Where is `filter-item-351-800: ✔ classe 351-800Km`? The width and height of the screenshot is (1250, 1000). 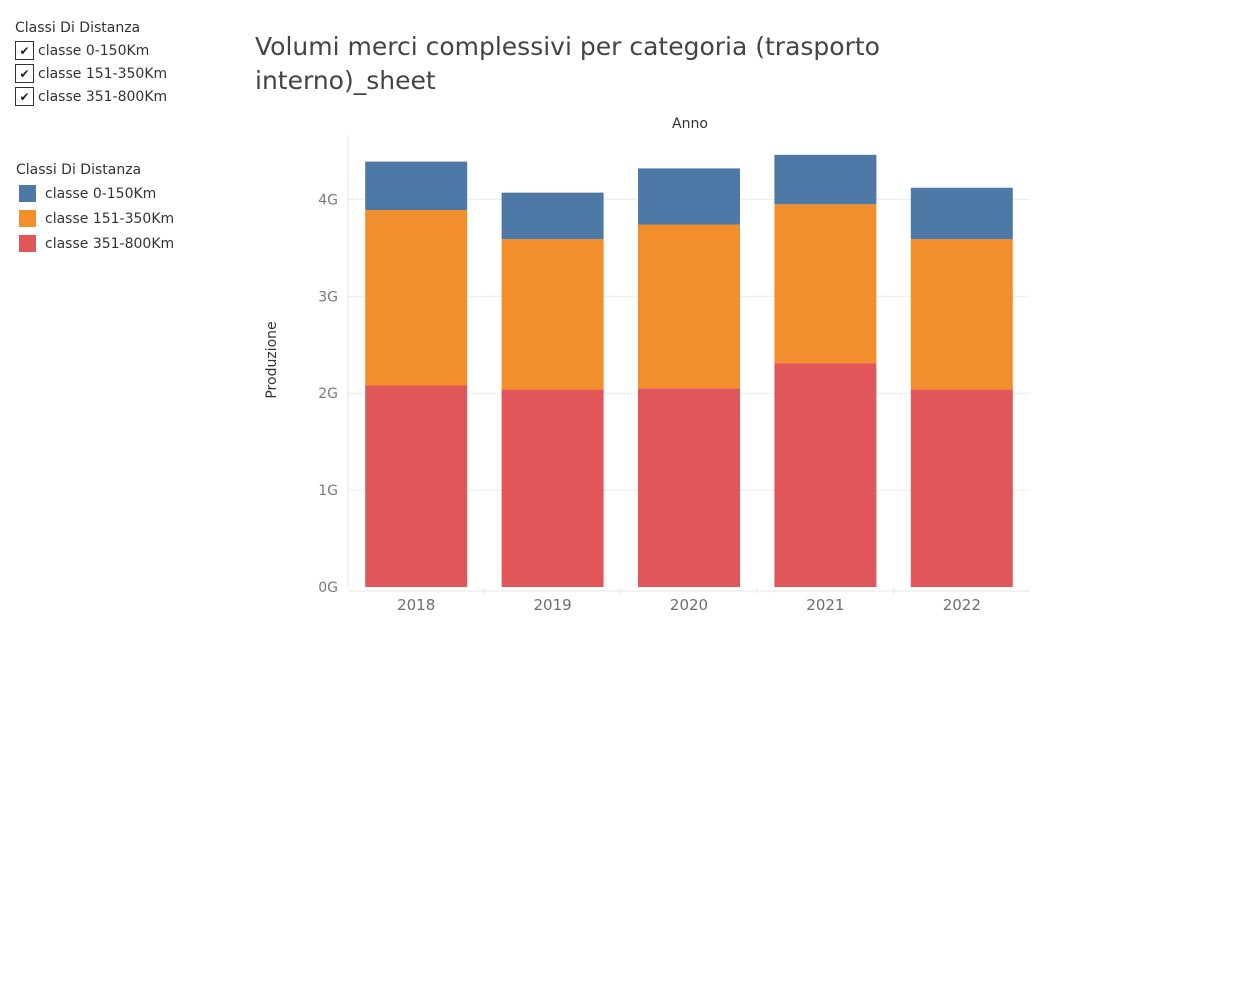 filter-item-351-800: ✔ classe 351-800Km is located at coordinates (115, 96).